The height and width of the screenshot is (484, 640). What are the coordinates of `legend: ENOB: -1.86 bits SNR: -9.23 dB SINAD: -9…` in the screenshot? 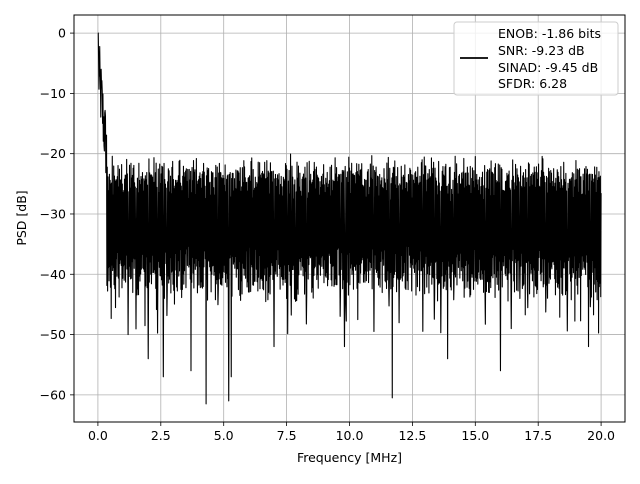 It's located at (536, 58).